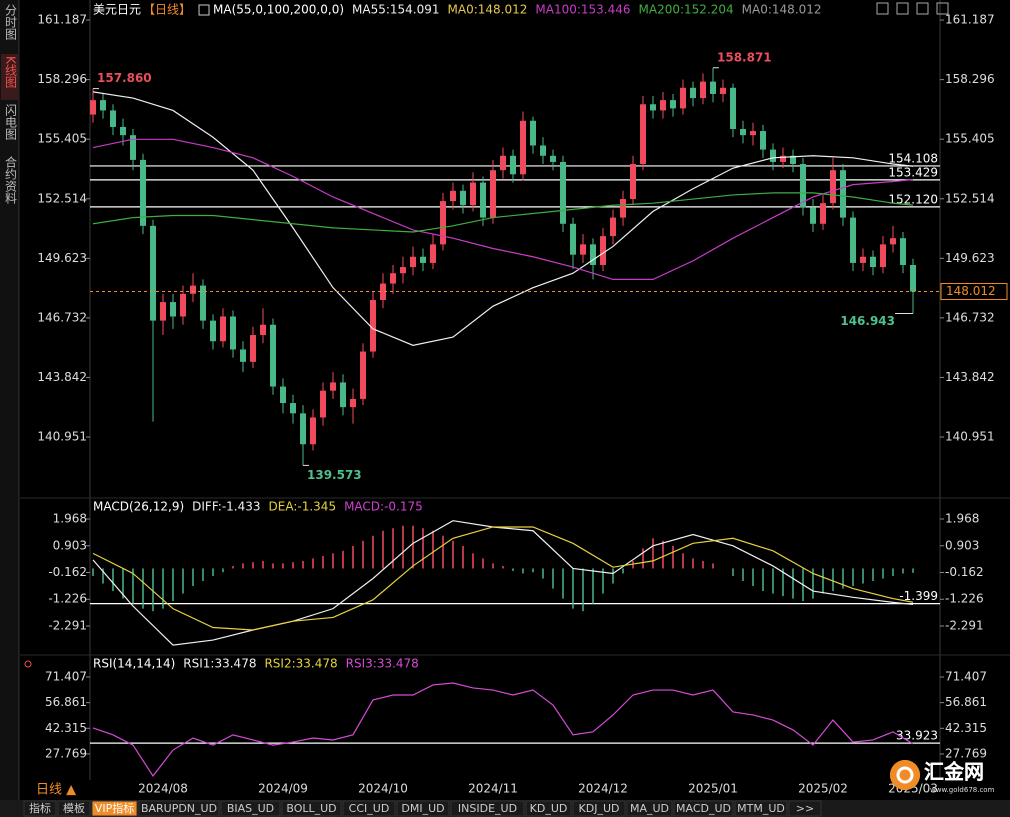  Describe the element at coordinates (66, 677) in the screenshot. I see `y-tick-label: 71.407` at that location.